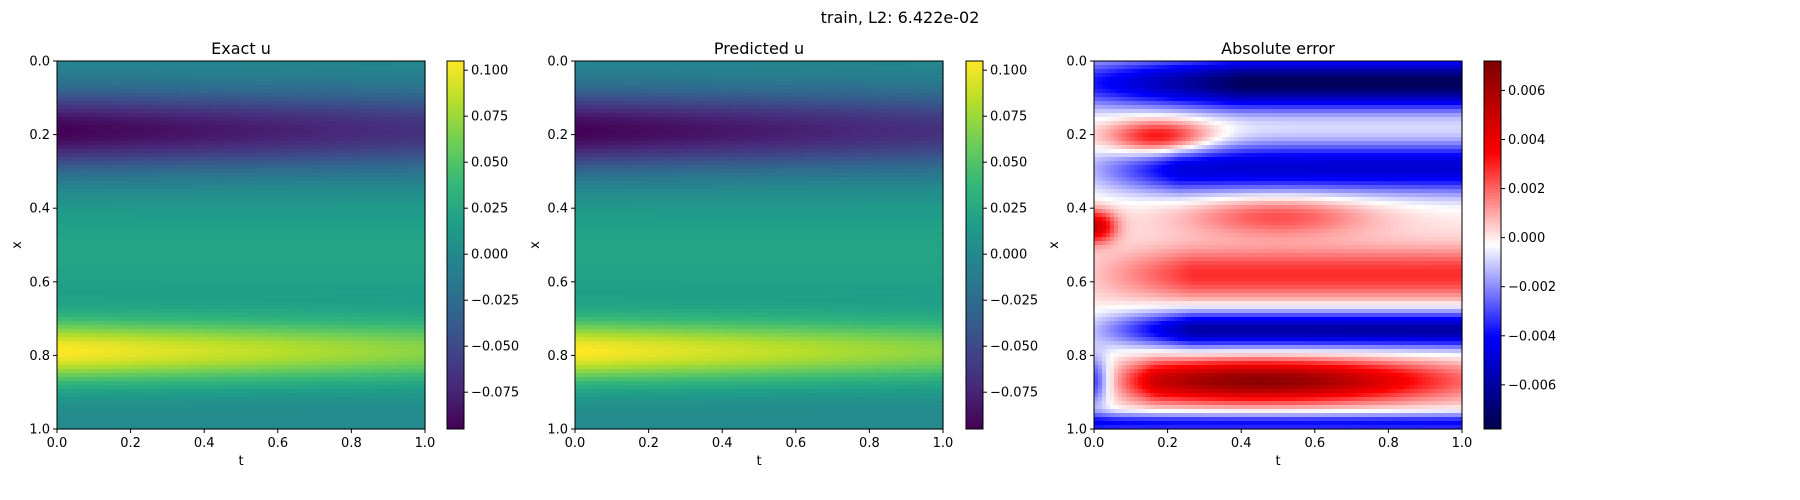 This screenshot has height=500, width=1800. I want to click on colorbar-tick-label: −0.006, so click(1532, 385).